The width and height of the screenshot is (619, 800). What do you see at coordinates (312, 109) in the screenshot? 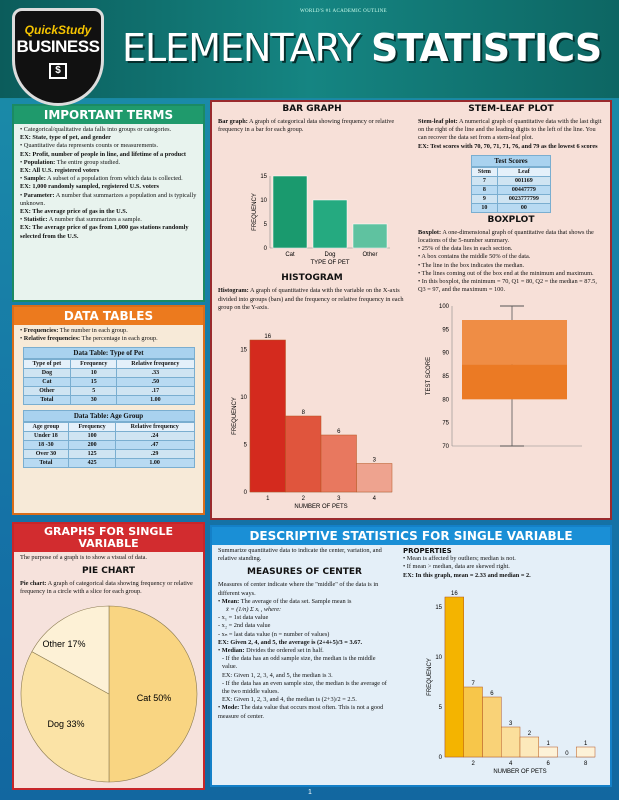
I see `bar-graph-heading: BAR GRAPH` at bounding box center [312, 109].